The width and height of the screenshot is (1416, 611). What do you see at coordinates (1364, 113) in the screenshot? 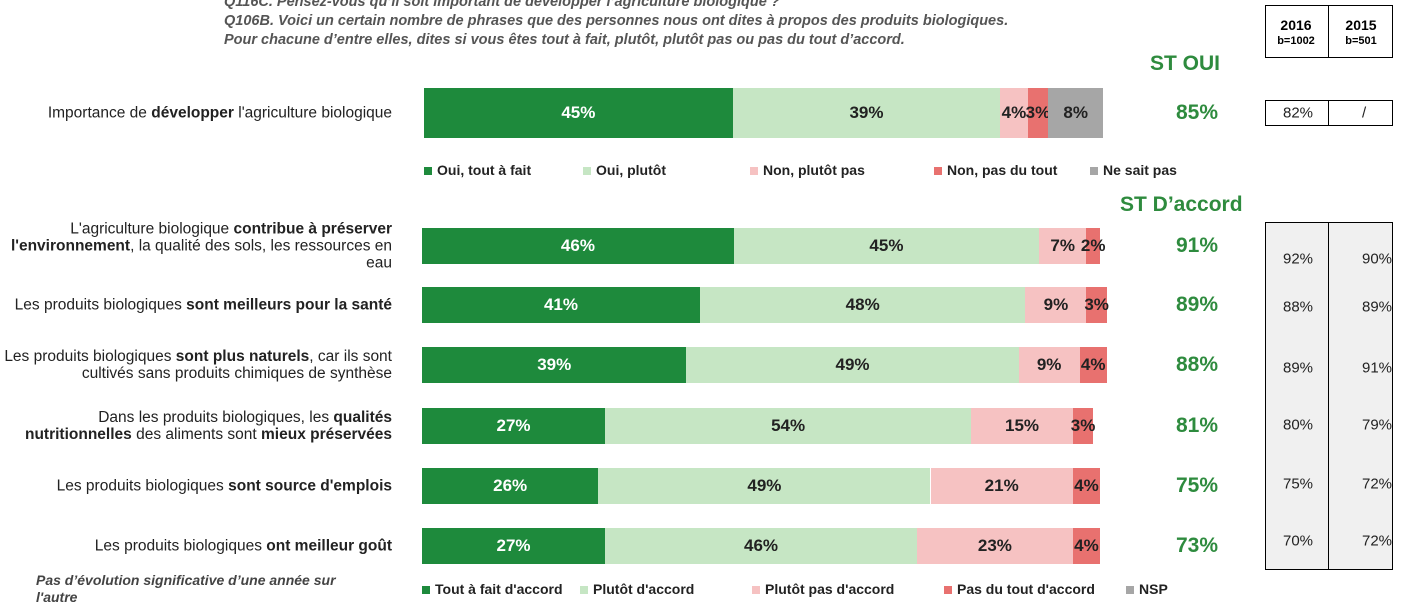
I see `comparison-cell: /` at bounding box center [1364, 113].